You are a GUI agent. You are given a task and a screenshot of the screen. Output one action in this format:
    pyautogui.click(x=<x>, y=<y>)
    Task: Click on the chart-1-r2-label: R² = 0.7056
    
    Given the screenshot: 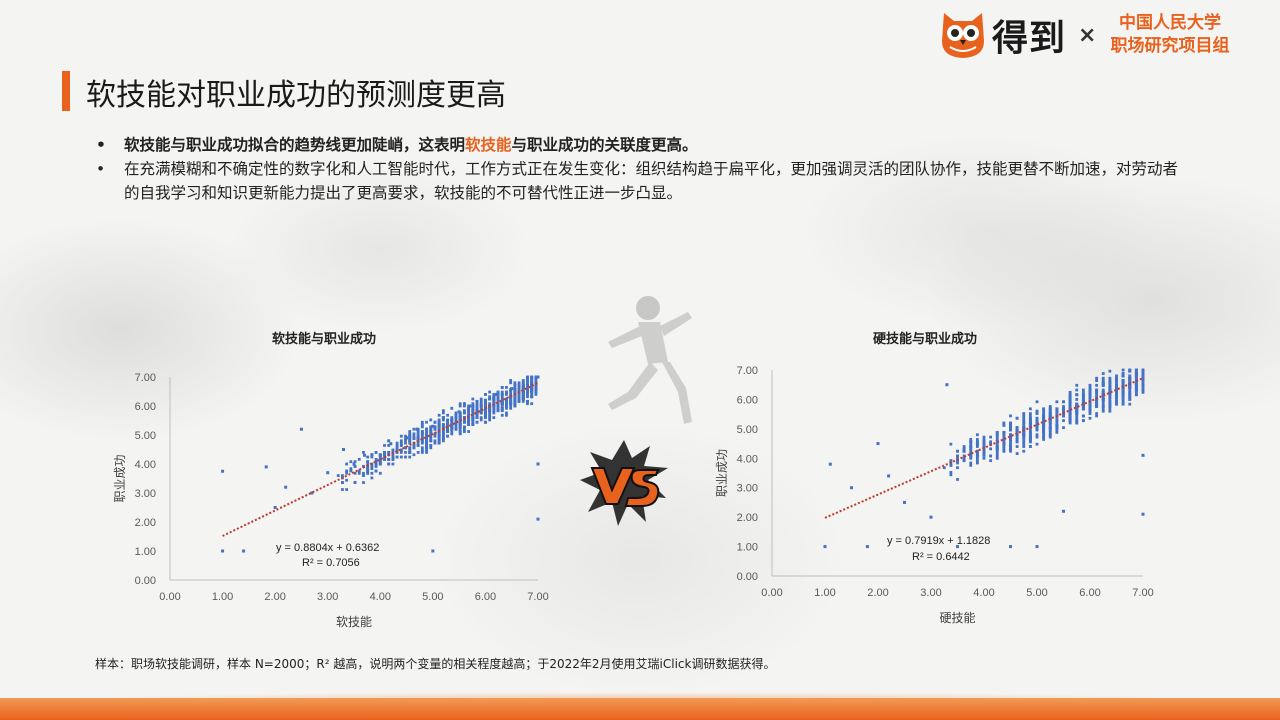 What is the action you would take?
    pyautogui.click(x=331, y=563)
    